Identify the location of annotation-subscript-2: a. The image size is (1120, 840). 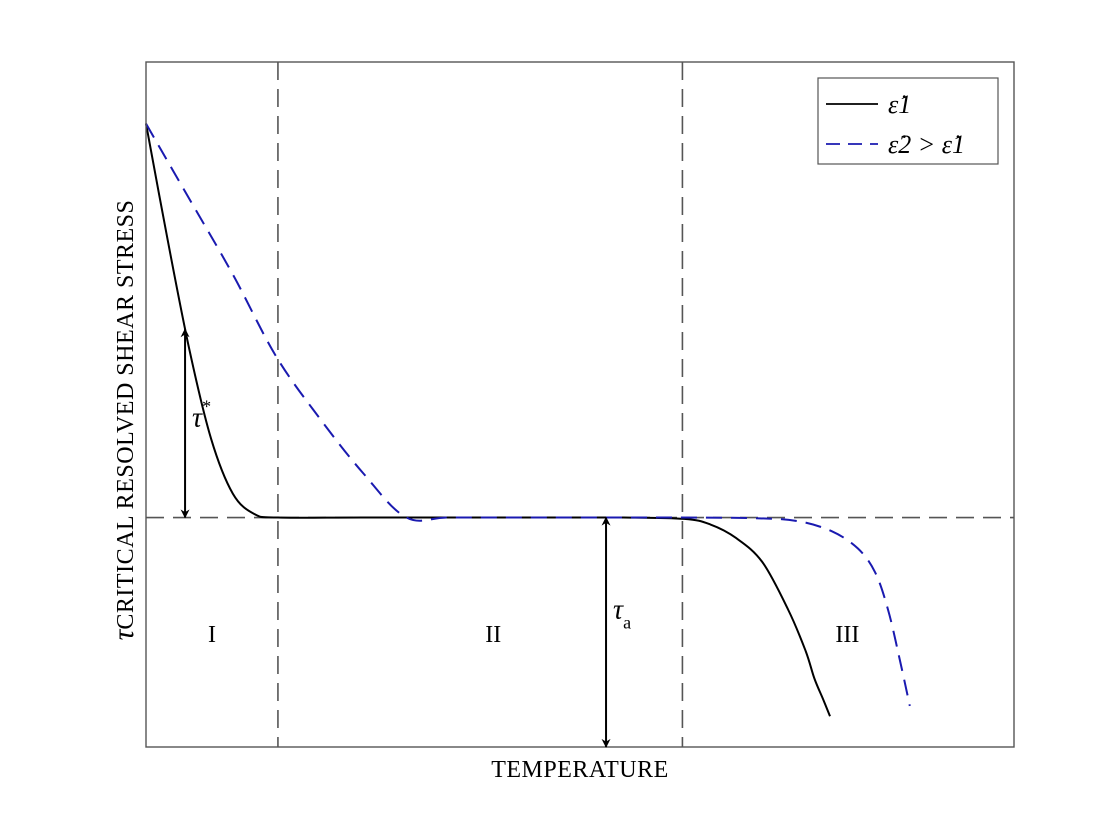
(627, 622).